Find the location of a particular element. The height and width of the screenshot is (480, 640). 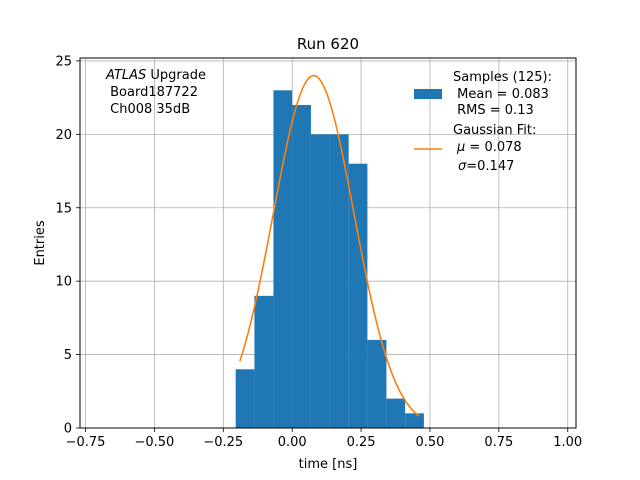

legend-sigma-symbol: σ is located at coordinates (462, 166).